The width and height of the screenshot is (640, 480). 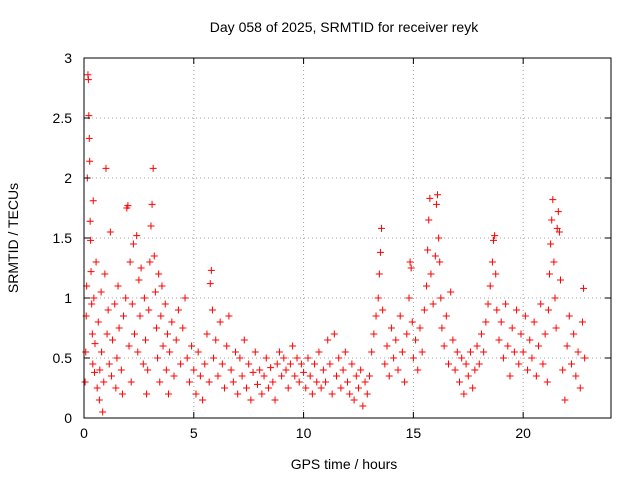 I want to click on y-tick-label: 3, so click(x=68, y=58).